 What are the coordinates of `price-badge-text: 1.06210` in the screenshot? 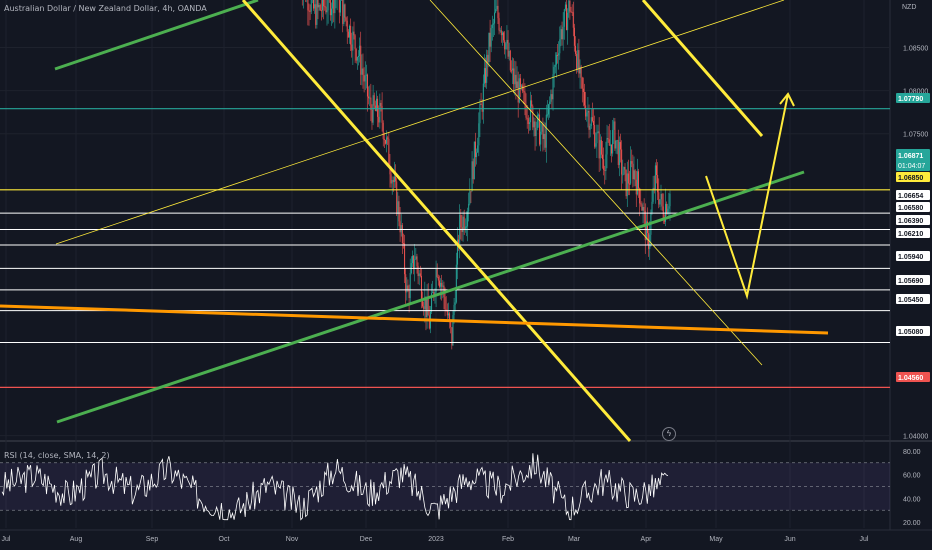 It's located at (910, 234).